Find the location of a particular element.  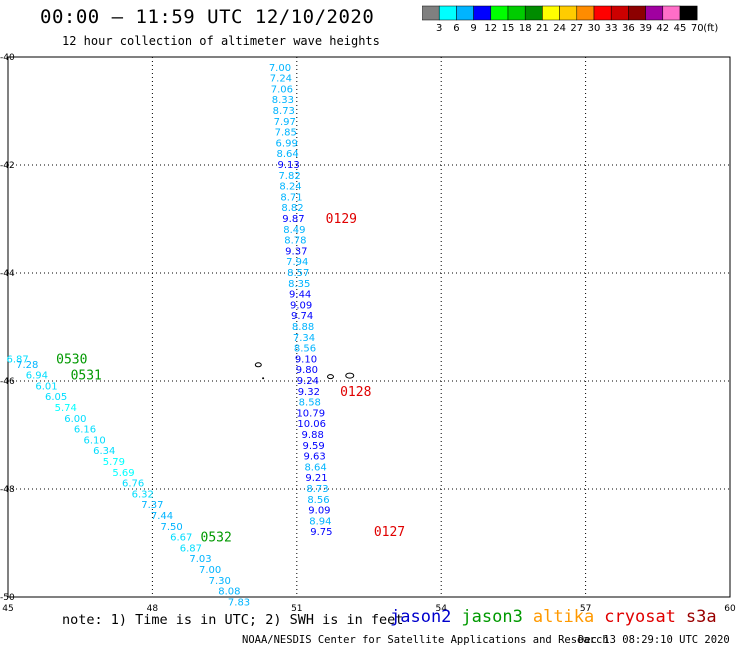

satellite-jason2-label: jason2 is located at coordinates (421, 617).